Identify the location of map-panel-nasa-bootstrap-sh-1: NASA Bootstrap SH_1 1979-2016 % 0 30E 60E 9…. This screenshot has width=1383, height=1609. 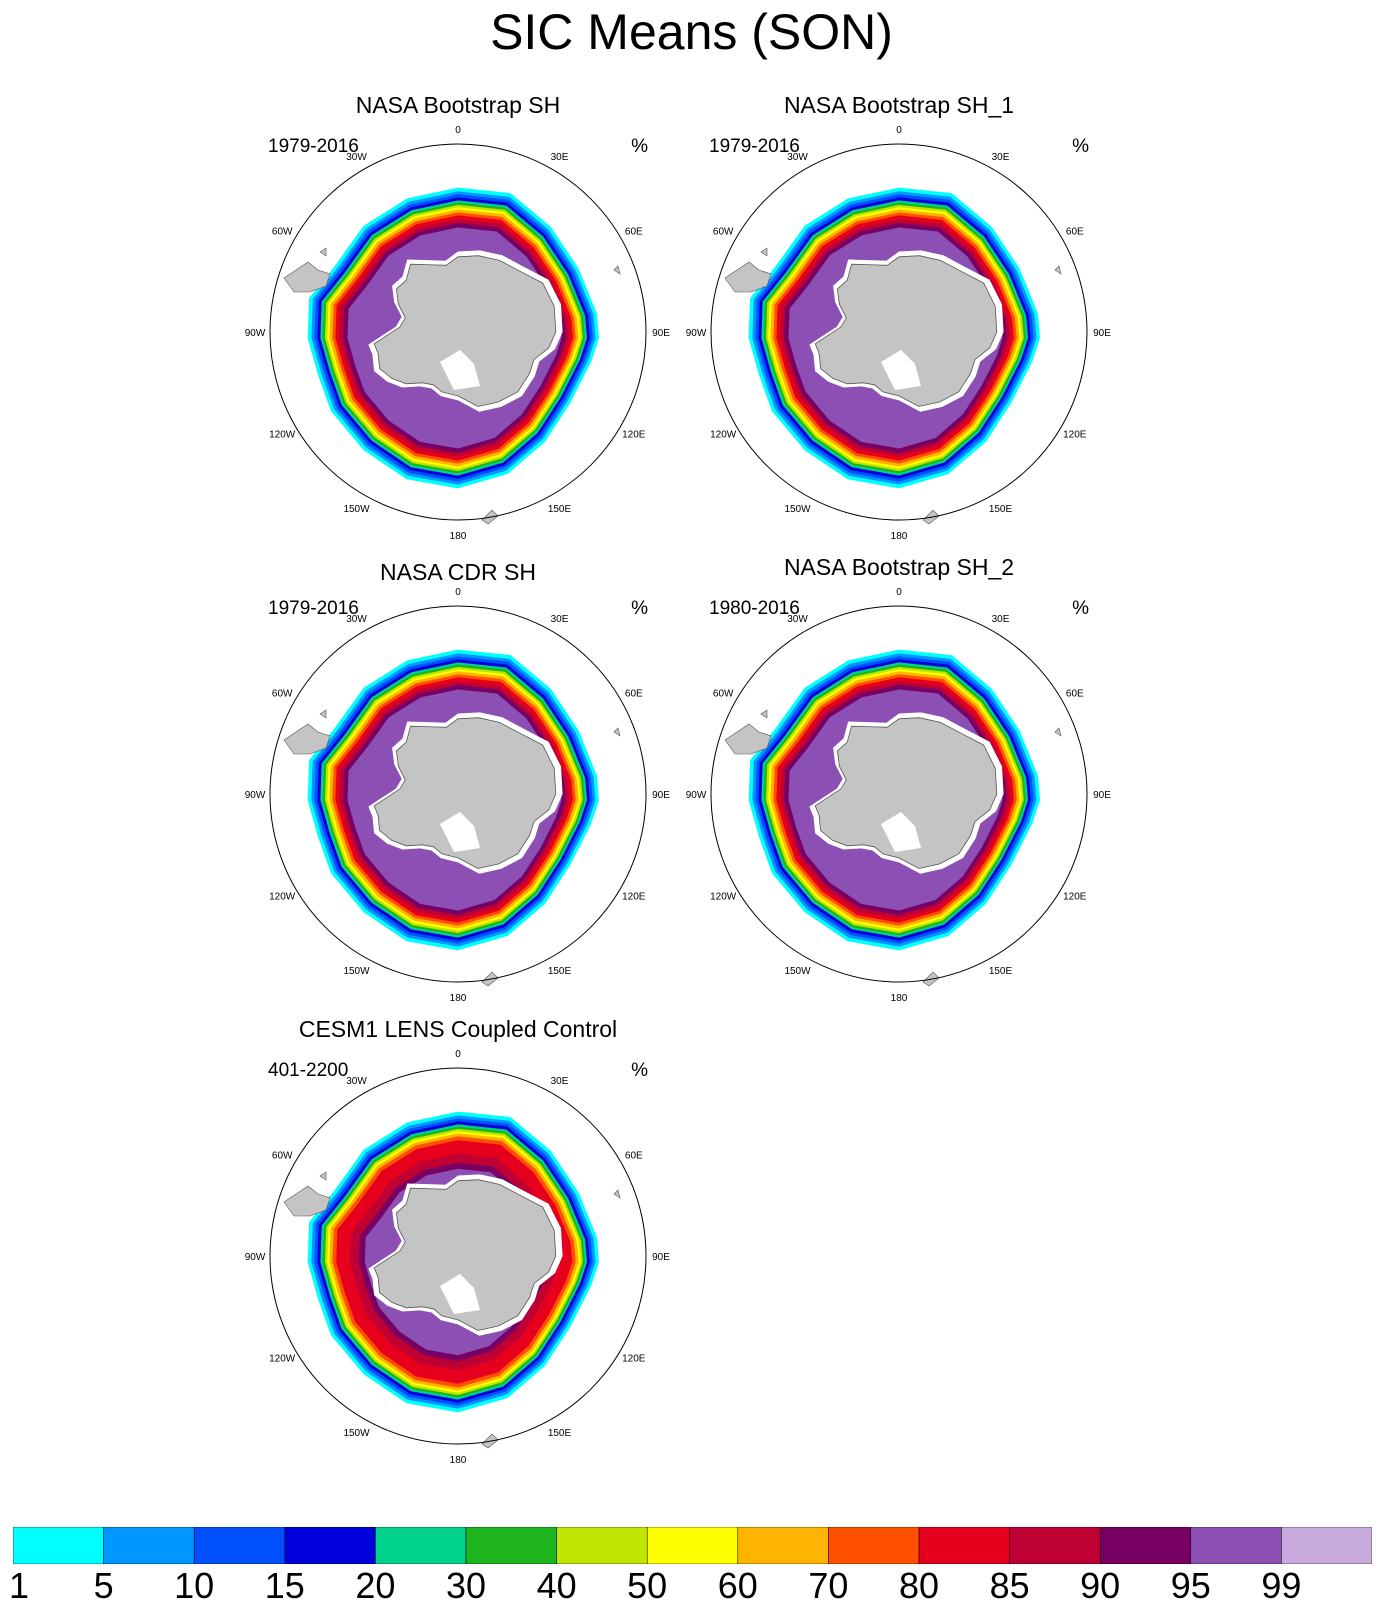
(899, 327).